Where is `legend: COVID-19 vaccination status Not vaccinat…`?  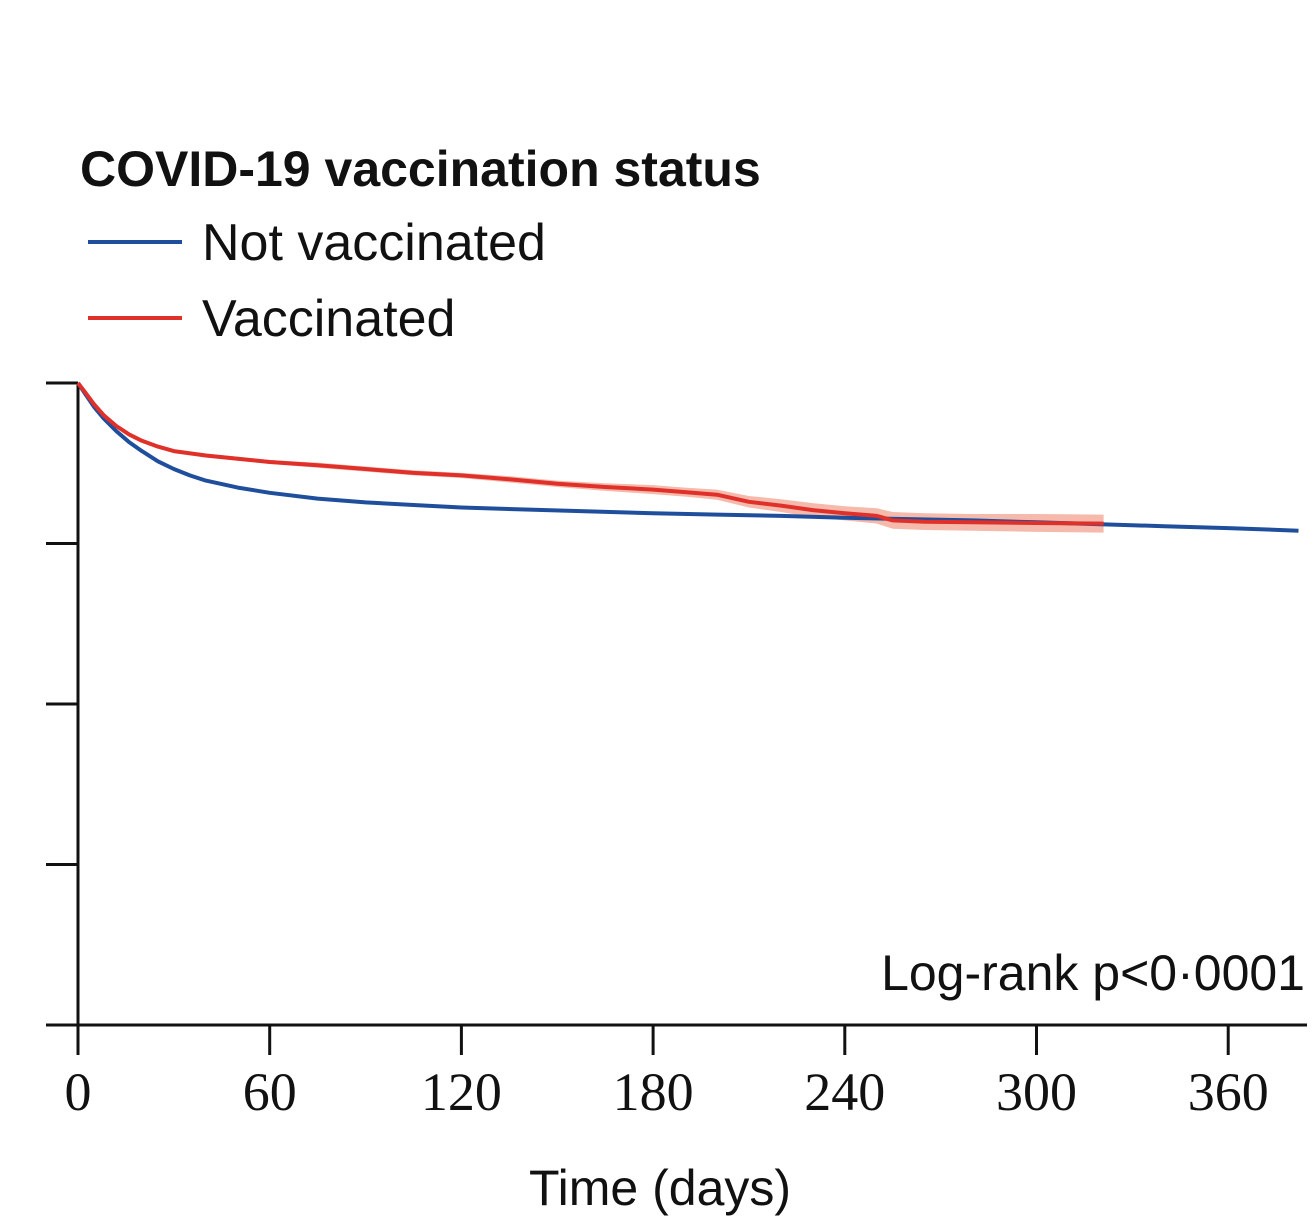 legend: COVID-19 vaccination status Not vaccinat… is located at coordinates (420, 244).